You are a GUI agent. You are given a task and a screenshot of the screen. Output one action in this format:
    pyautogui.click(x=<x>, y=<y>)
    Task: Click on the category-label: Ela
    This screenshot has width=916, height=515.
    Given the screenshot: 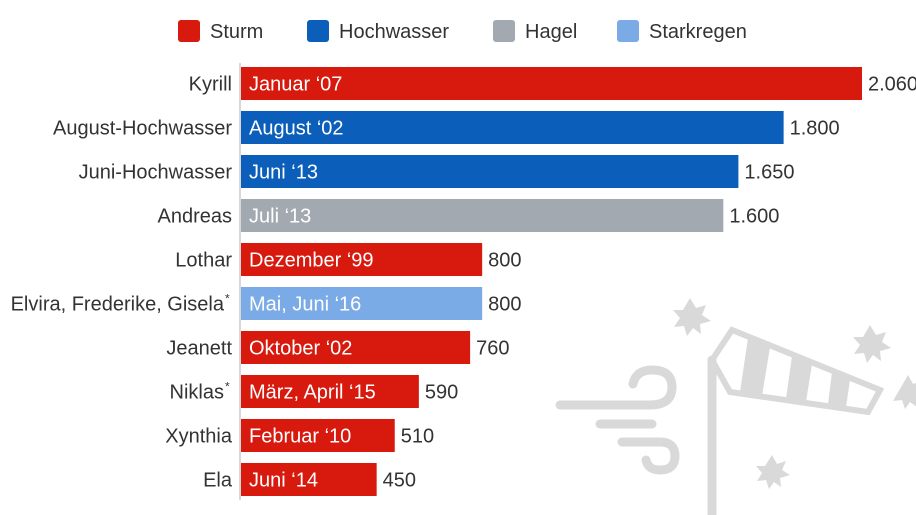 What is the action you would take?
    pyautogui.click(x=218, y=481)
    